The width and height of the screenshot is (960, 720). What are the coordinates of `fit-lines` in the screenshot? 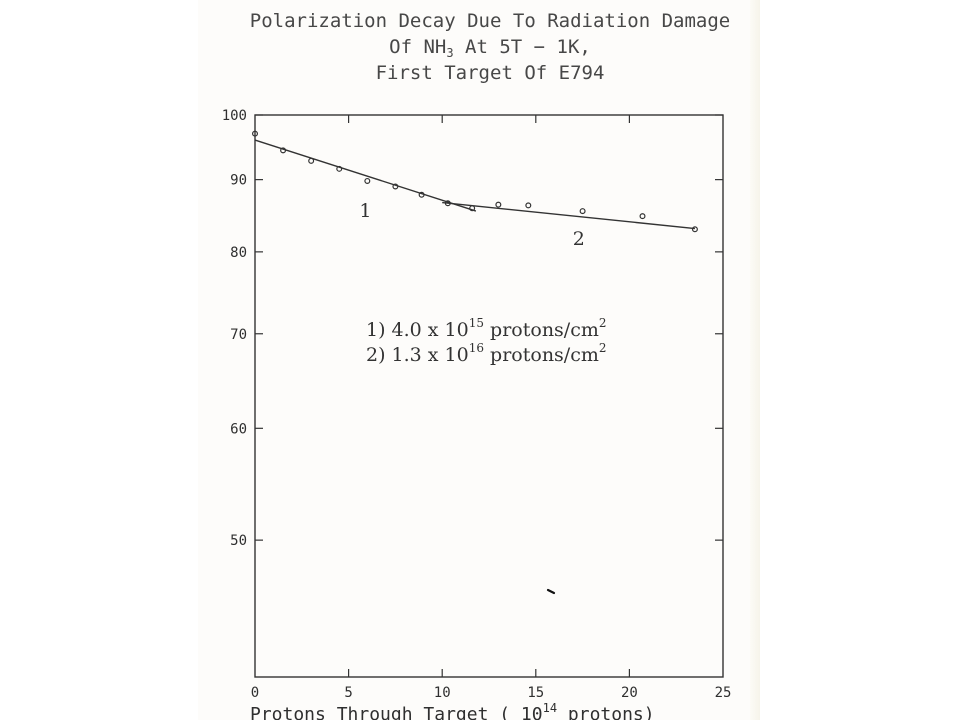 It's located at (474, 184).